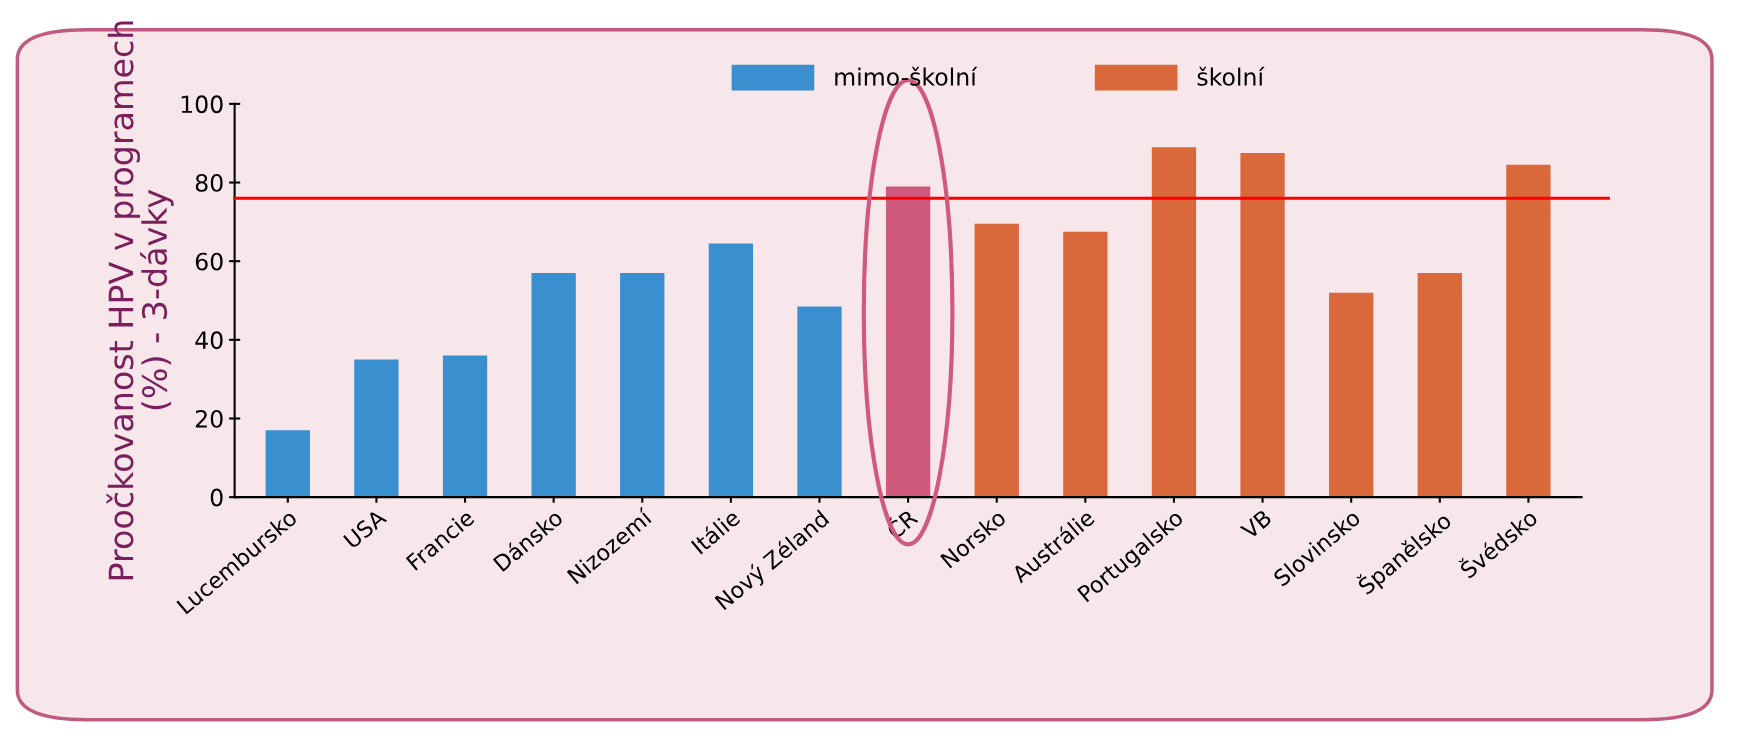 Image resolution: width=1738 pixels, height=742 pixels. I want to click on x-tick-label: VB, so click(1256, 524).